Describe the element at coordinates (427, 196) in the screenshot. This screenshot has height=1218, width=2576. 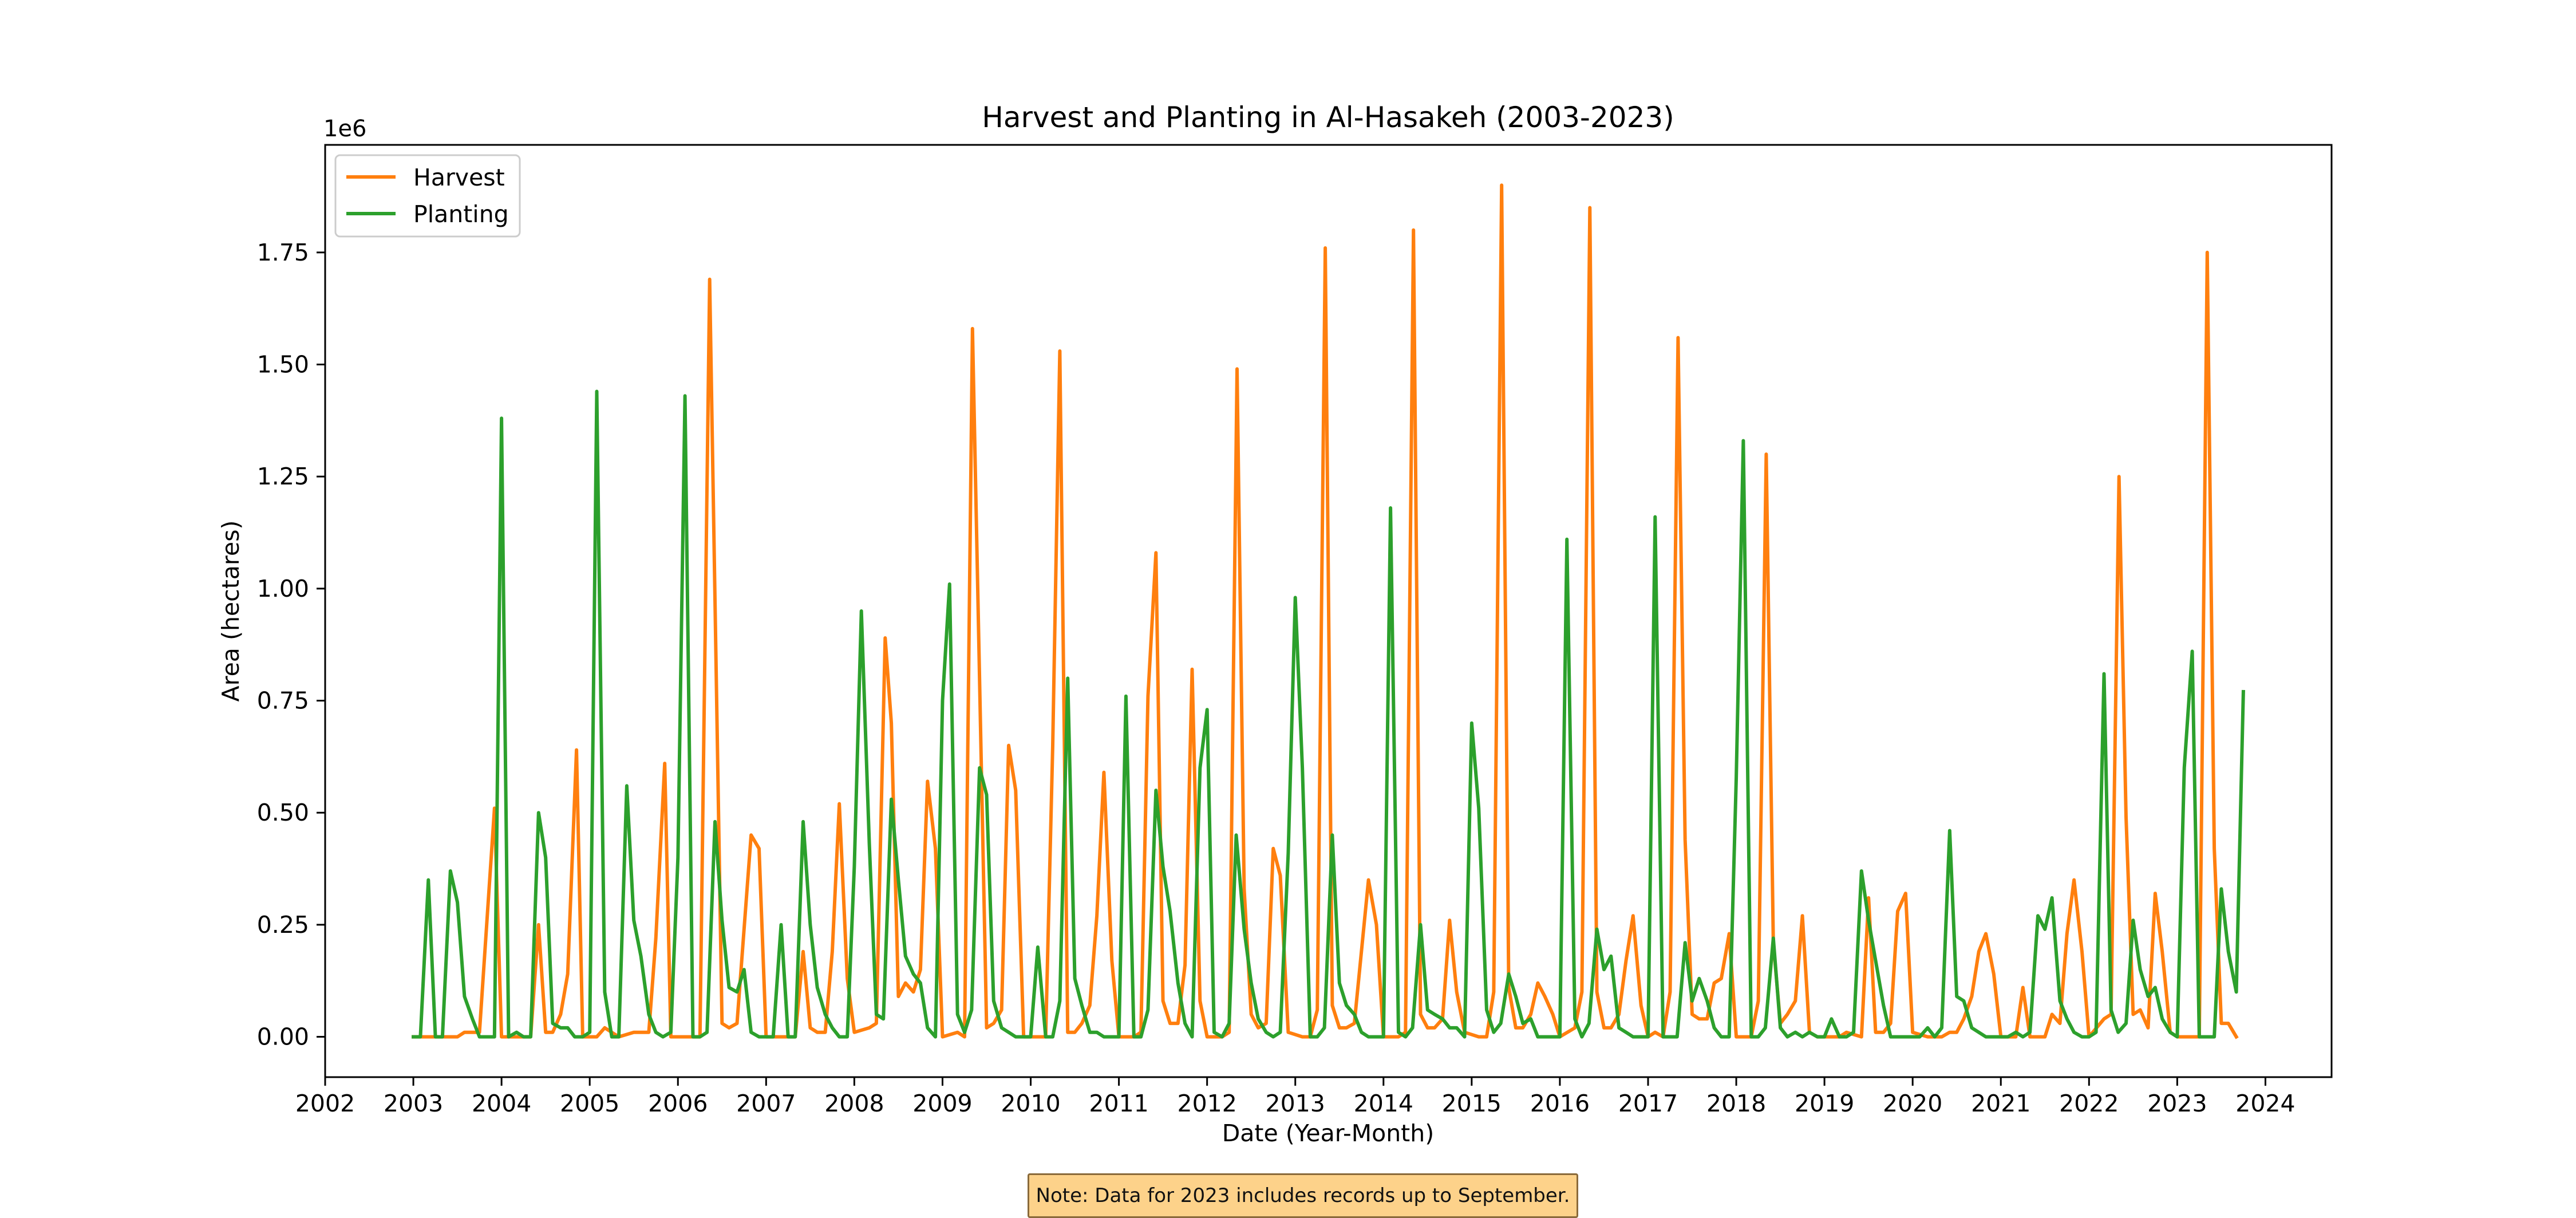
I see `chart-legend: Harvest Planting` at that location.